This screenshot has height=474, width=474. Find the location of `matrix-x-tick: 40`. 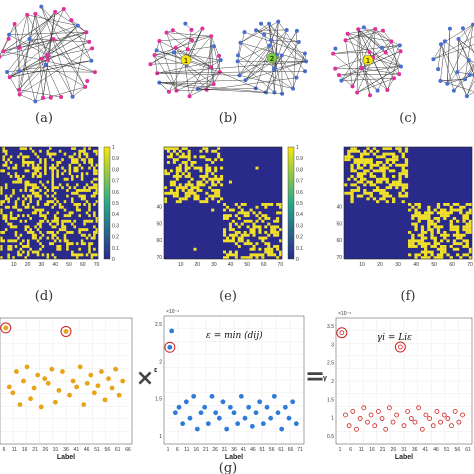

matrix-x-tick: 40 is located at coordinates (416, 265).